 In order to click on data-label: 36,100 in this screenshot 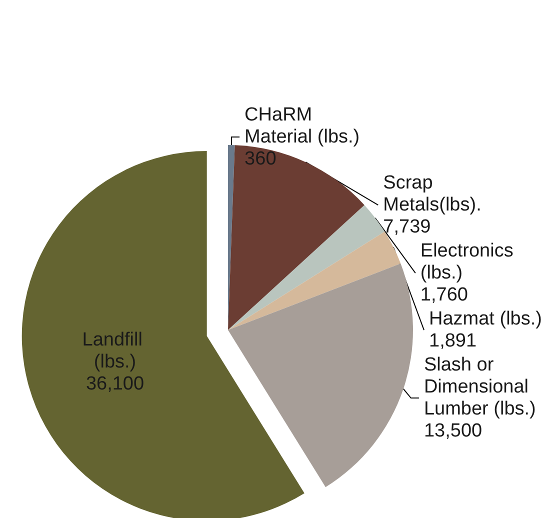, I will do `click(115, 384)`.